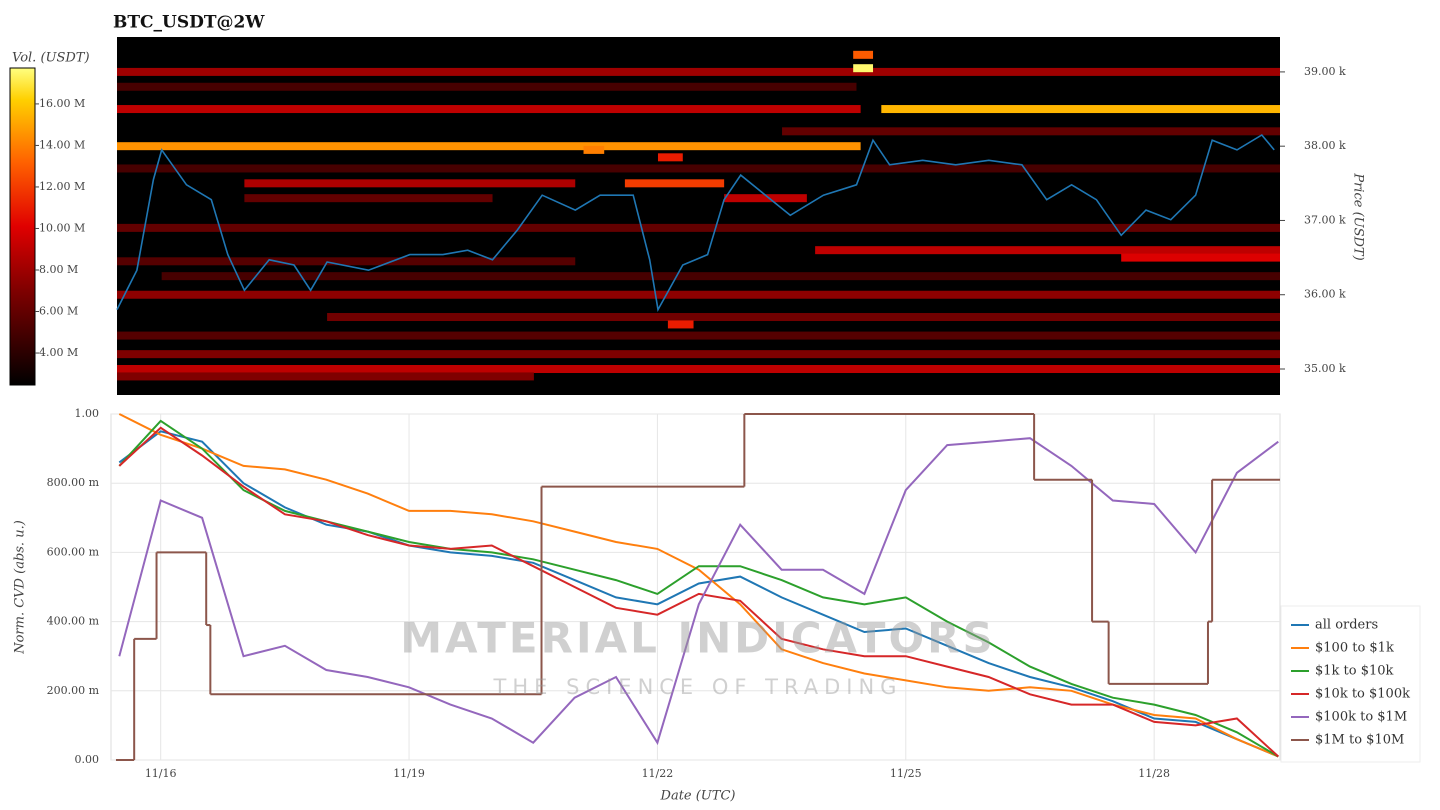 This screenshot has height=810, width=1440. I want to click on x-tick-label: 11/22, so click(658, 773).